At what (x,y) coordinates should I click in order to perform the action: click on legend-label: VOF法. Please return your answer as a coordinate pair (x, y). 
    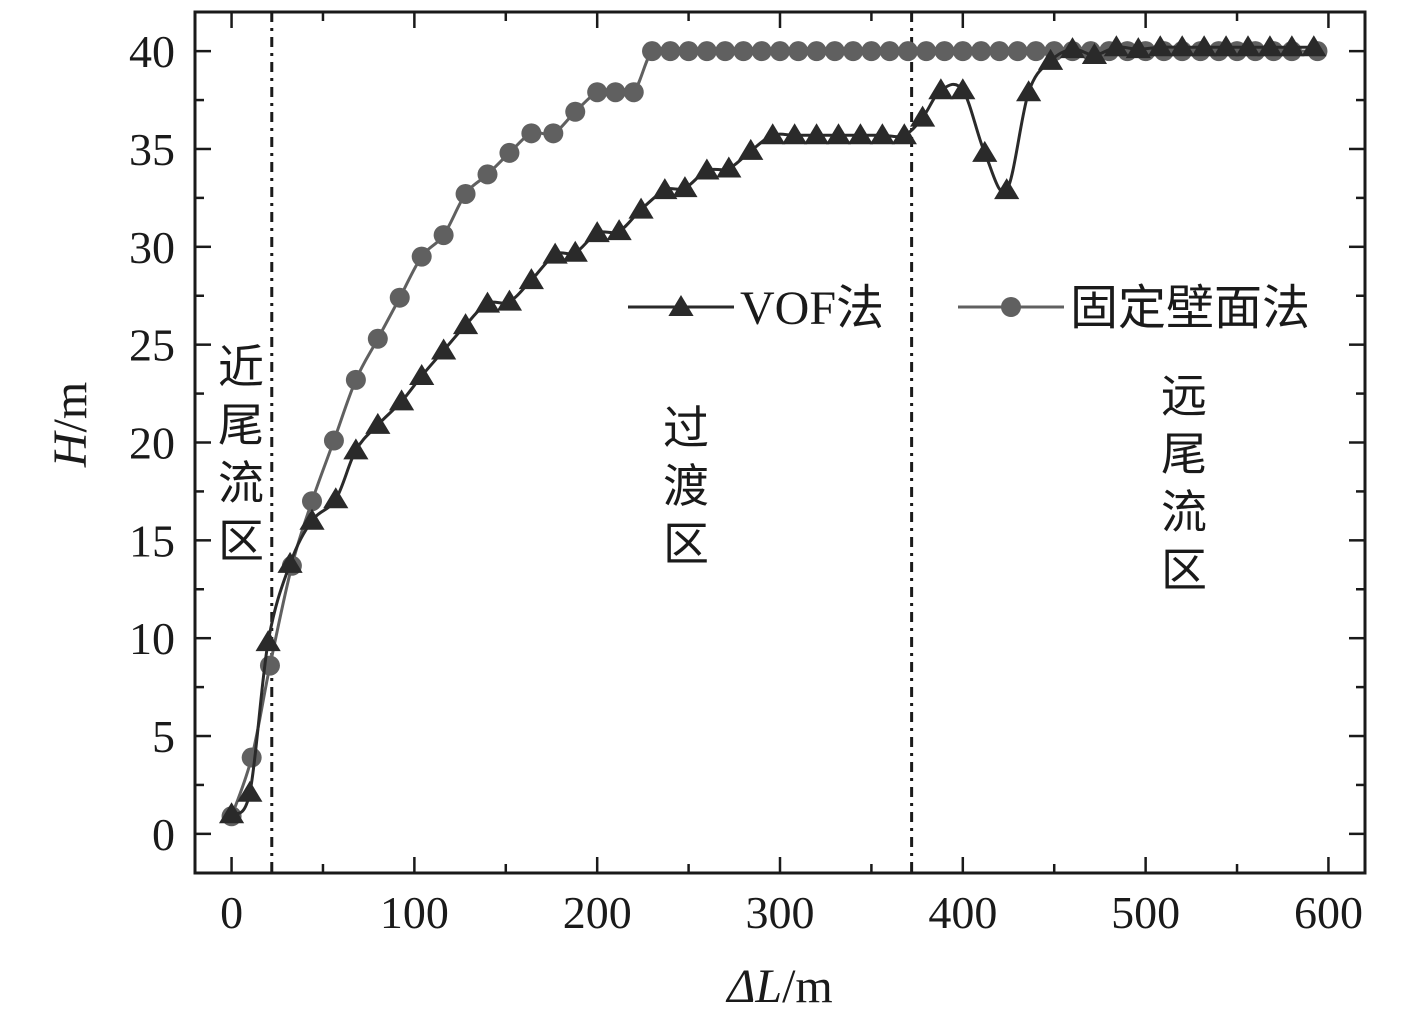
    Looking at the image, I should click on (812, 308).